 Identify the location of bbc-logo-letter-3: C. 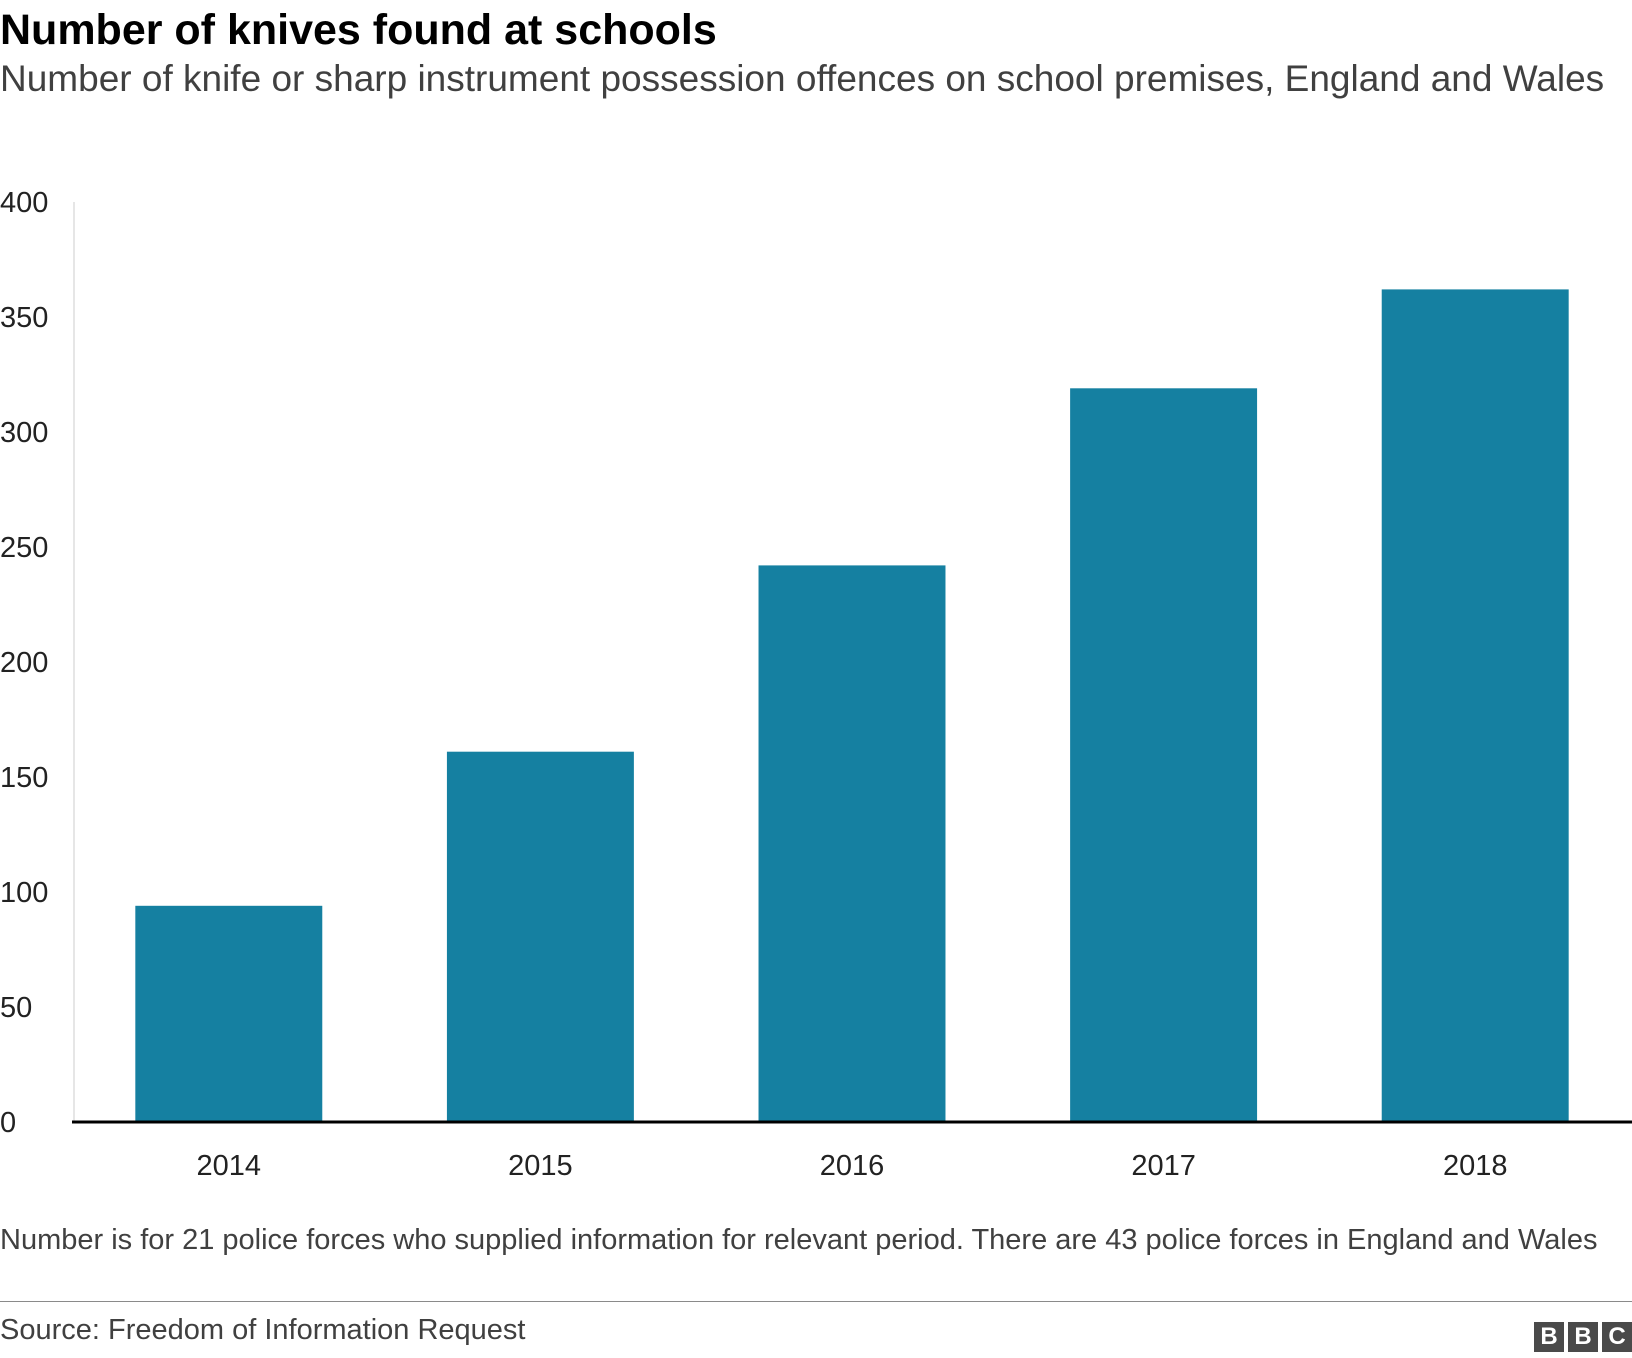
(1617, 1337).